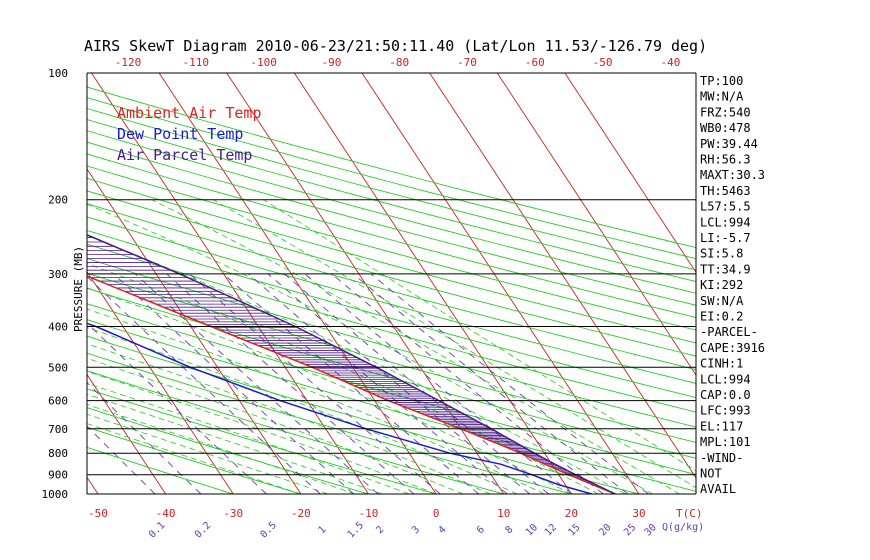  Describe the element at coordinates (721, 285) in the screenshot. I see `index-item: KI:292` at that location.